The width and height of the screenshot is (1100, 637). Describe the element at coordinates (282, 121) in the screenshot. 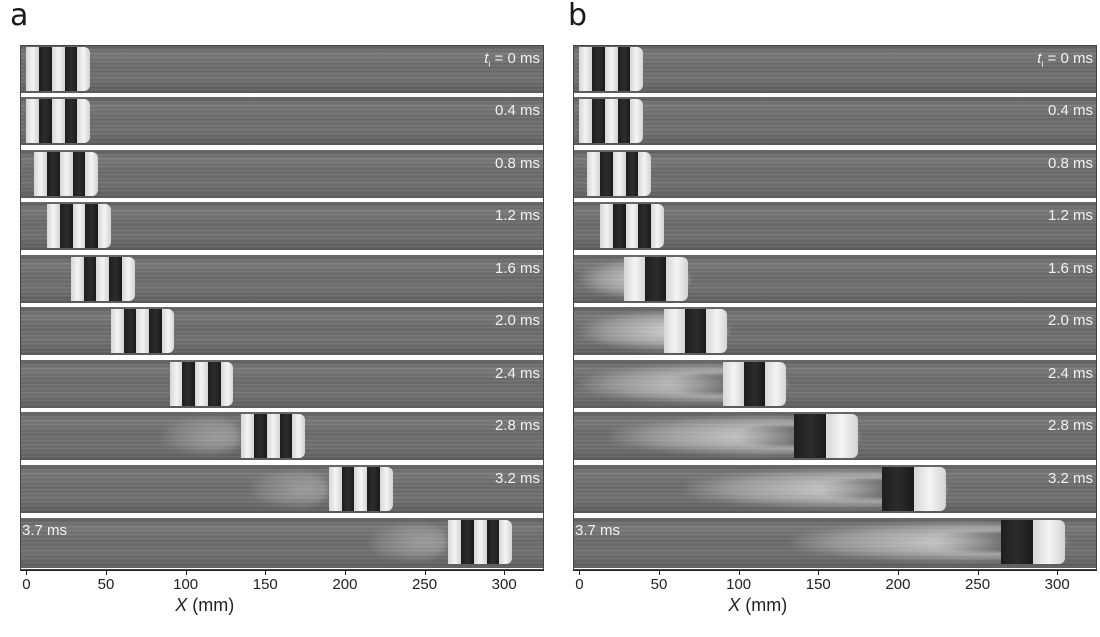

I see `frame-strip: 0.4 ms` at that location.